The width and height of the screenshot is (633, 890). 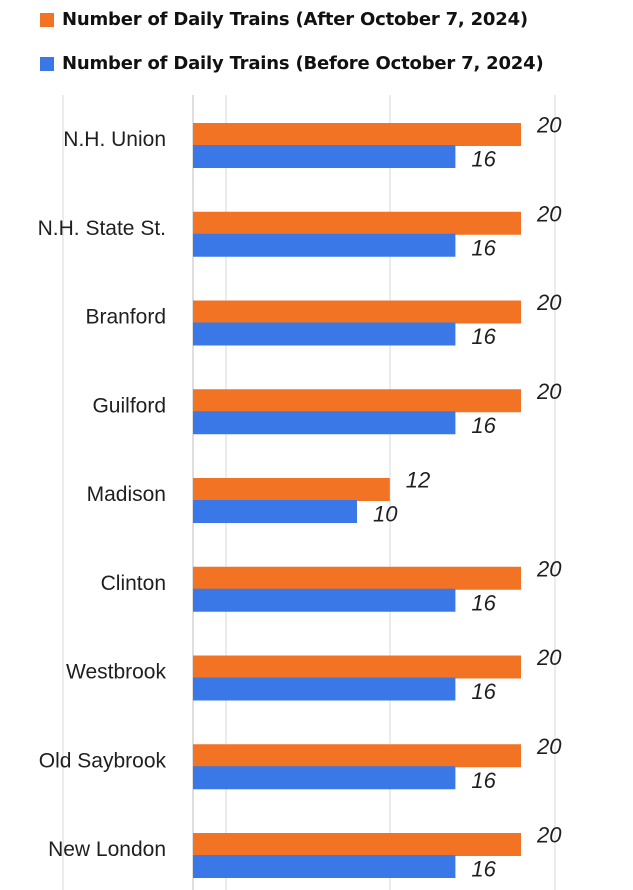 I want to click on value-label-before: 10, so click(x=385, y=514).